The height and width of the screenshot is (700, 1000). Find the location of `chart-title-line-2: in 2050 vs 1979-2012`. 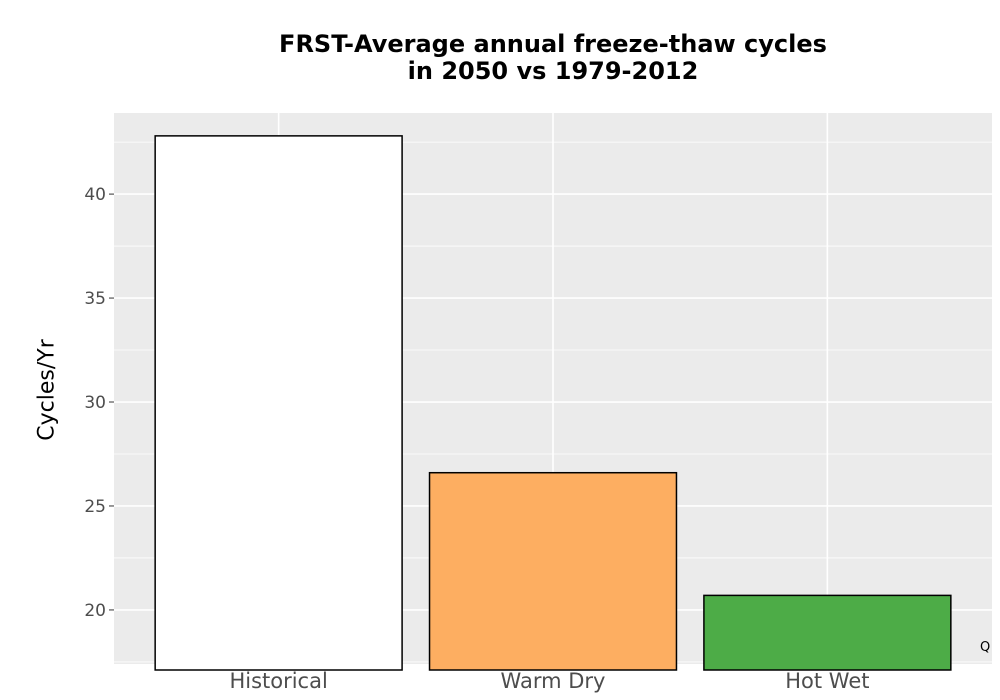

chart-title-line-2: in 2050 vs 1979-2012 is located at coordinates (553, 71).